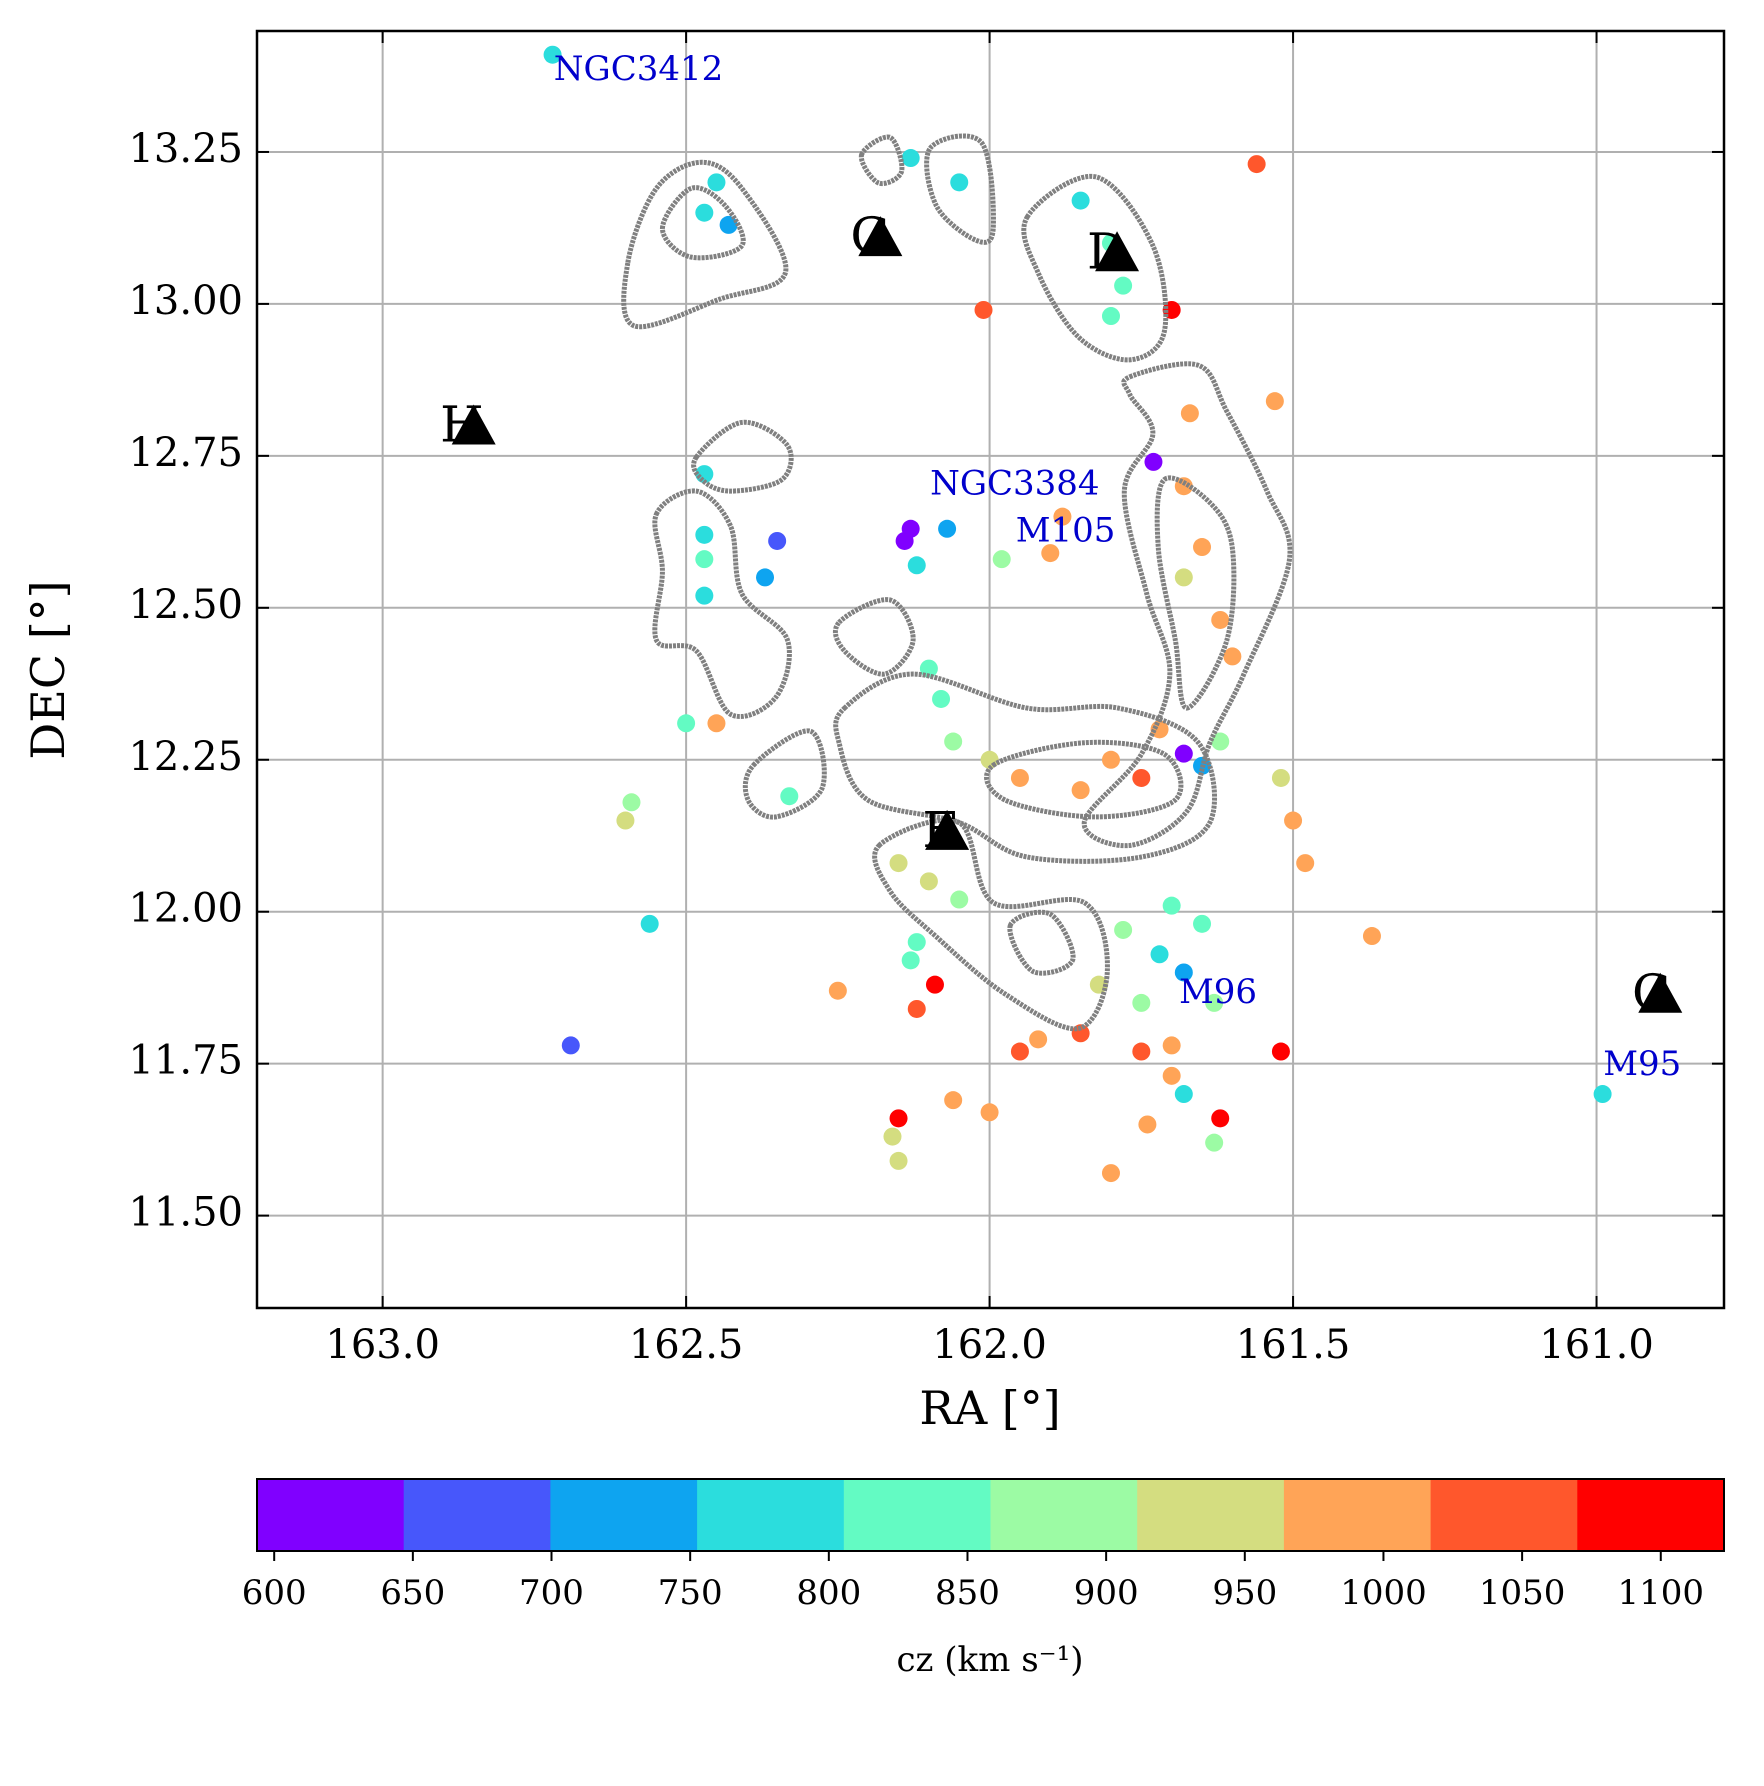  Describe the element at coordinates (828, 1593) in the screenshot. I see `colorbar-tick-label: 800` at that location.